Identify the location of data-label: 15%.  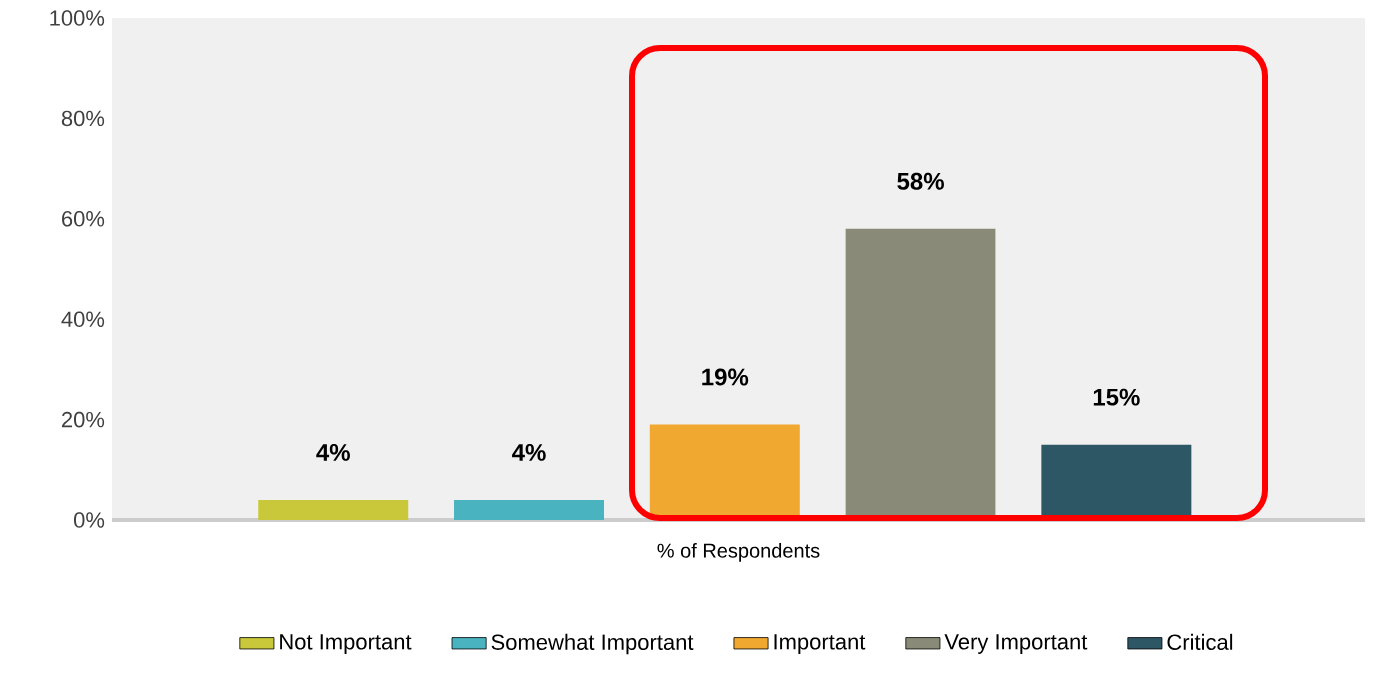
(1116, 397).